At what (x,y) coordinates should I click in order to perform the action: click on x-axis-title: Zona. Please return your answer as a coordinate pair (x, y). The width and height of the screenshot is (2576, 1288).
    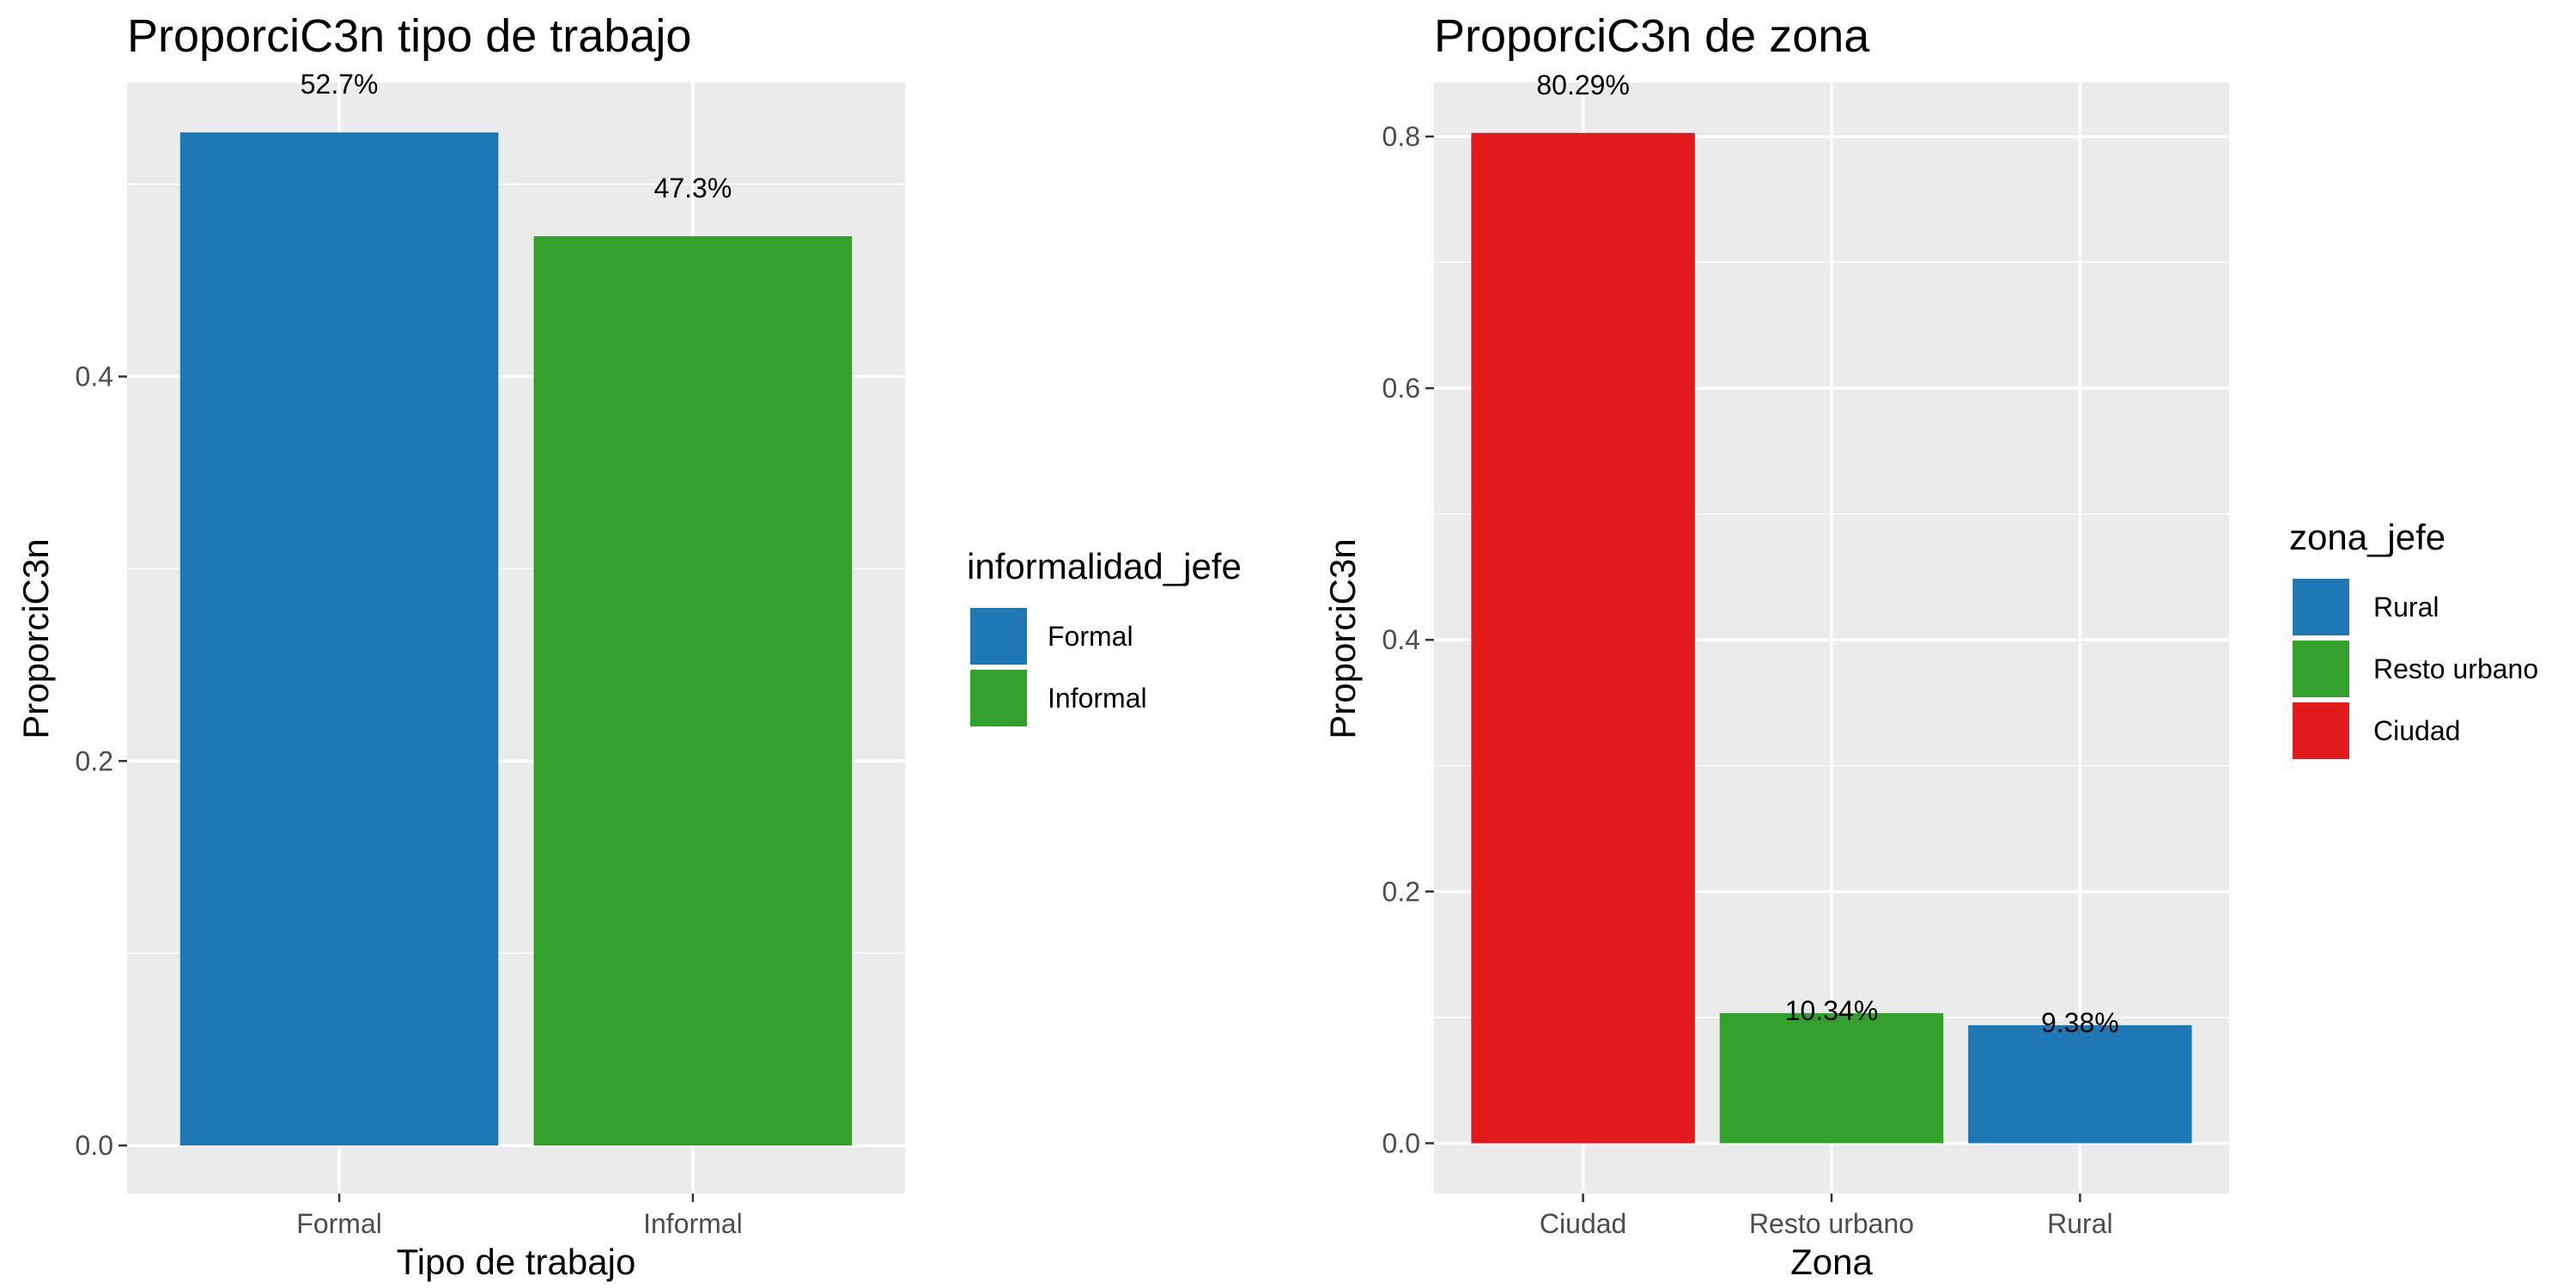
    Looking at the image, I should click on (1831, 1262).